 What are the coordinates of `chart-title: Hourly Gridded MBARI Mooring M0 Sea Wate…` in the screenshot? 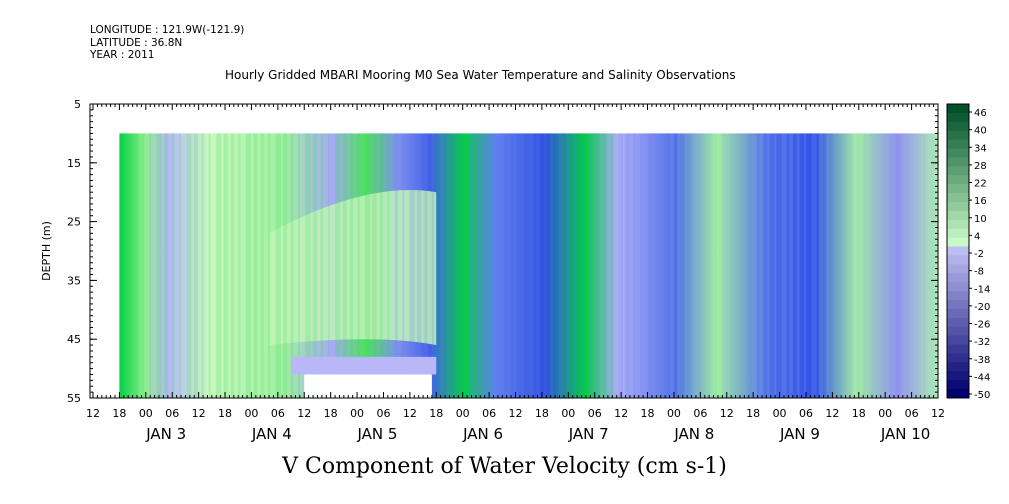 It's located at (480, 75).